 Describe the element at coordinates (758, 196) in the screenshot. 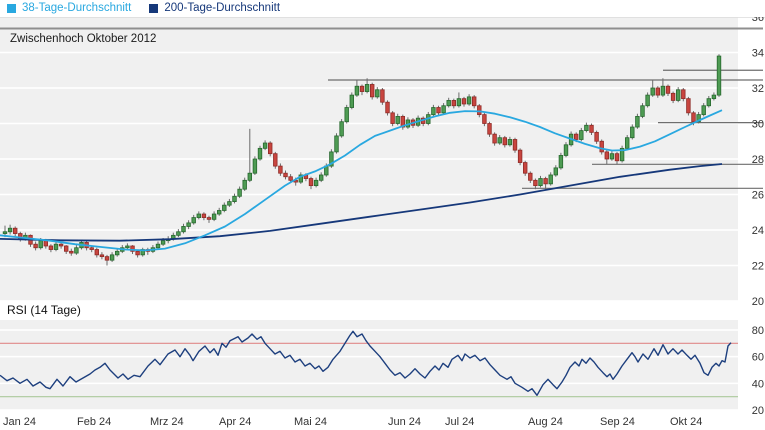

I see `price-tick-label: 26` at that location.